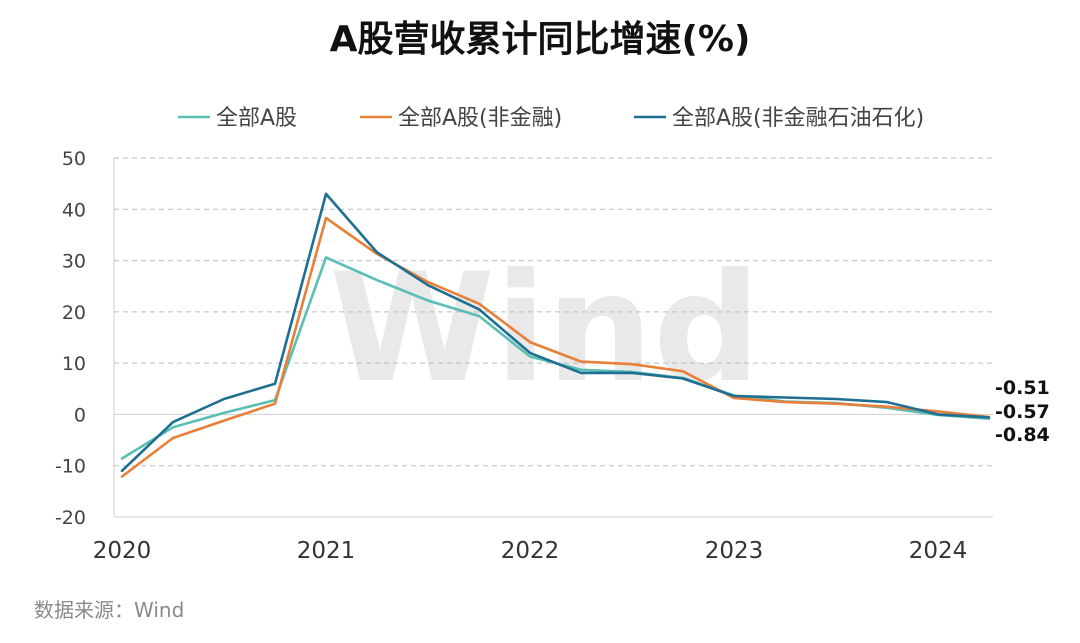  Describe the element at coordinates (74, 364) in the screenshot. I see `y-tick-label: 10` at that location.